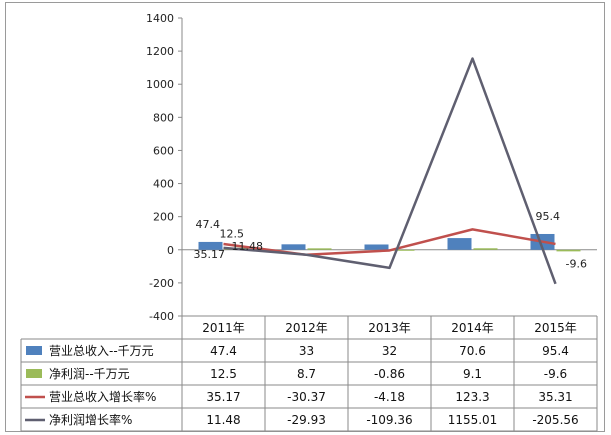 The image size is (611, 435). What do you see at coordinates (223, 420) in the screenshot?
I see `table-cell: 11.48` at bounding box center [223, 420].